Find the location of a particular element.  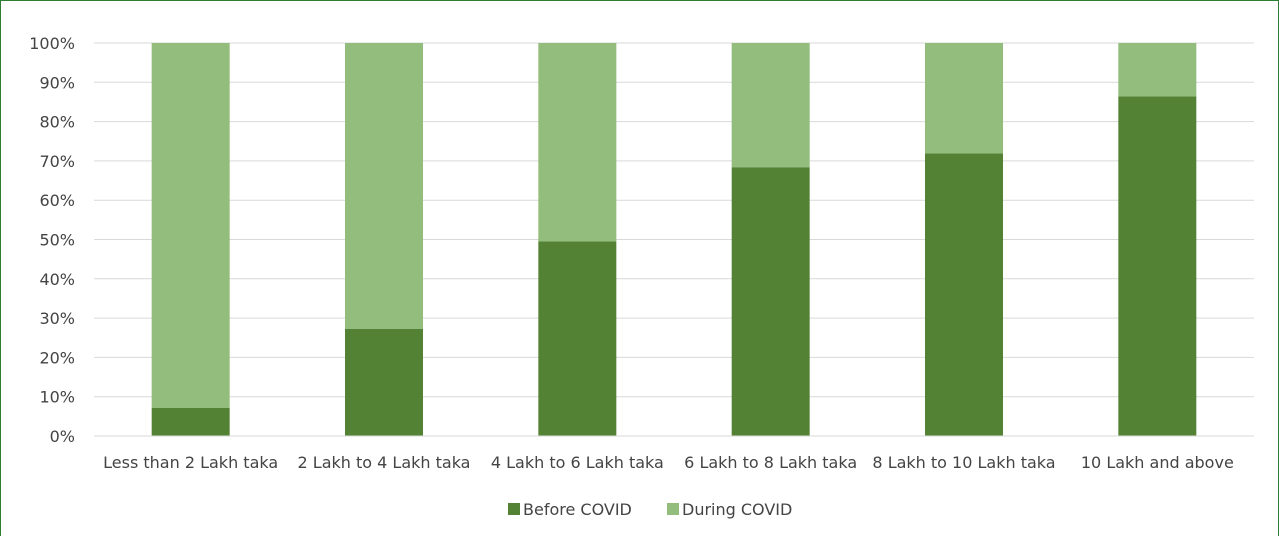

x-tick-label: 8 Lakh to 10 Lakh taka is located at coordinates (963, 462).